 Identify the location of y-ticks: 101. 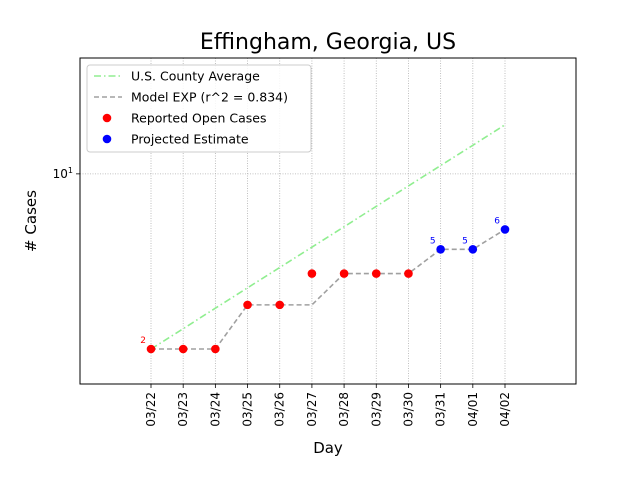
(66, 173).